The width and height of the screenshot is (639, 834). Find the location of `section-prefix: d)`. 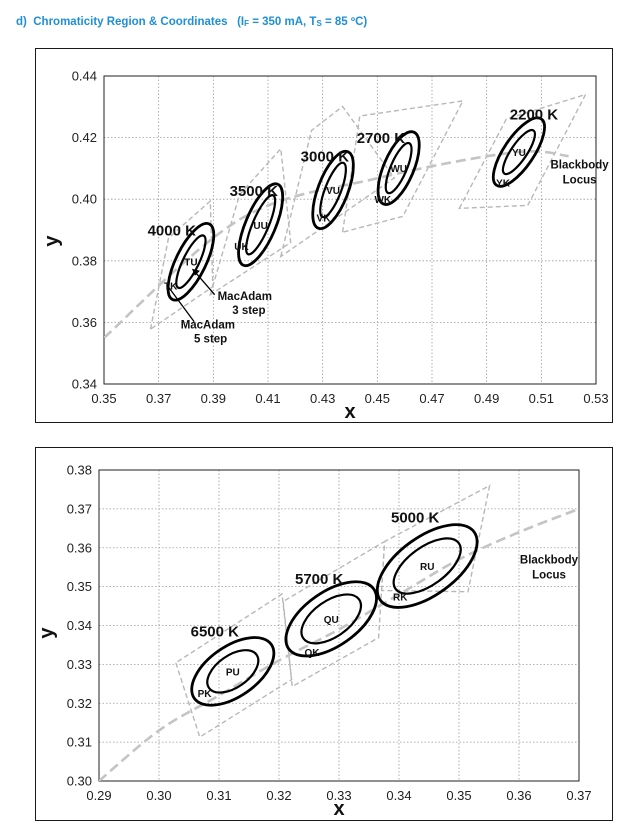

section-prefix: d) is located at coordinates (21, 22).